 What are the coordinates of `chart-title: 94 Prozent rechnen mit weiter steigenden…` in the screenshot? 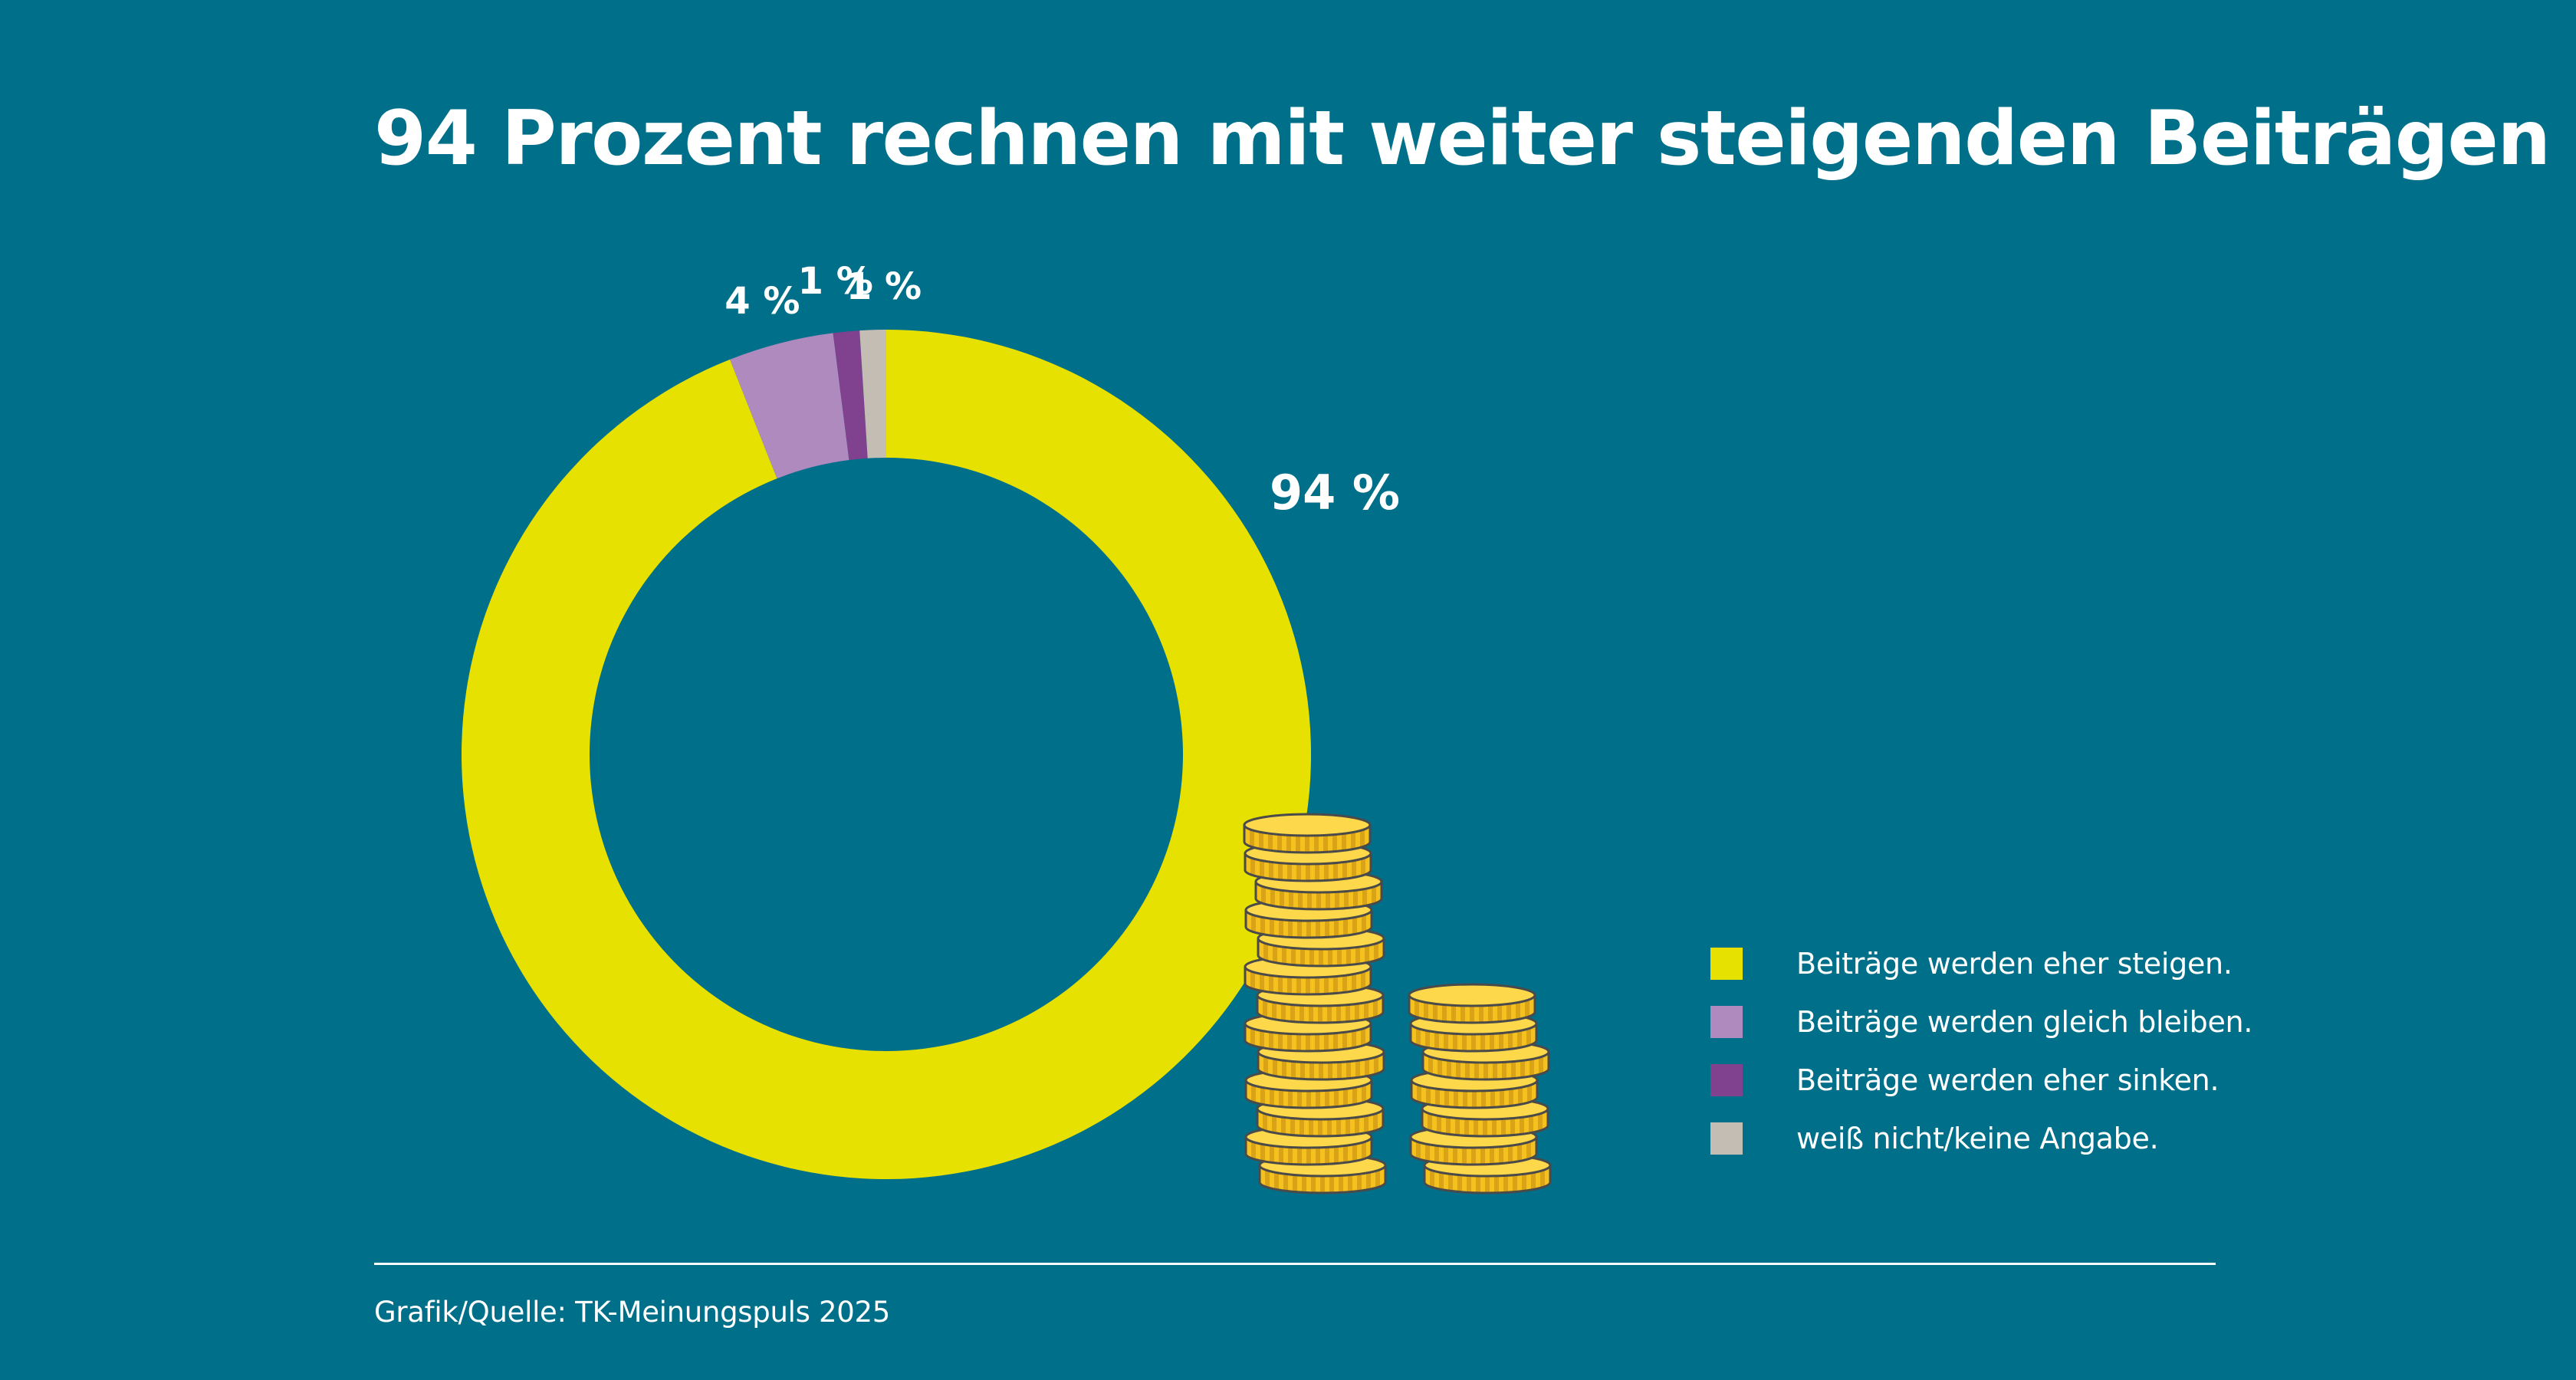 It's located at (1463, 138).